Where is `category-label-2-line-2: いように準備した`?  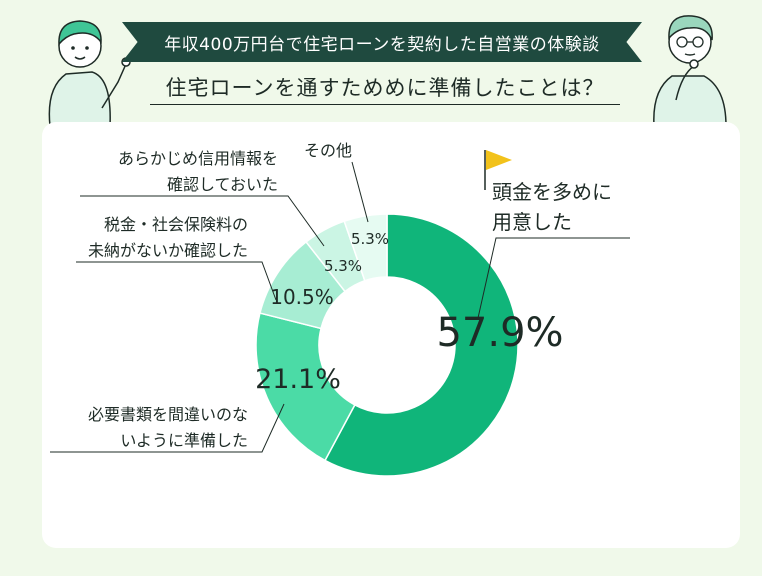
category-label-2-line-2: いように準備した is located at coordinates (184, 440).